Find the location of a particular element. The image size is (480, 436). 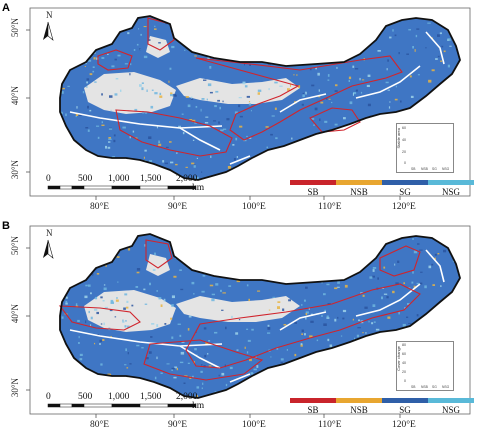

lat-label-40: 40°N is located at coordinates (15, 96).